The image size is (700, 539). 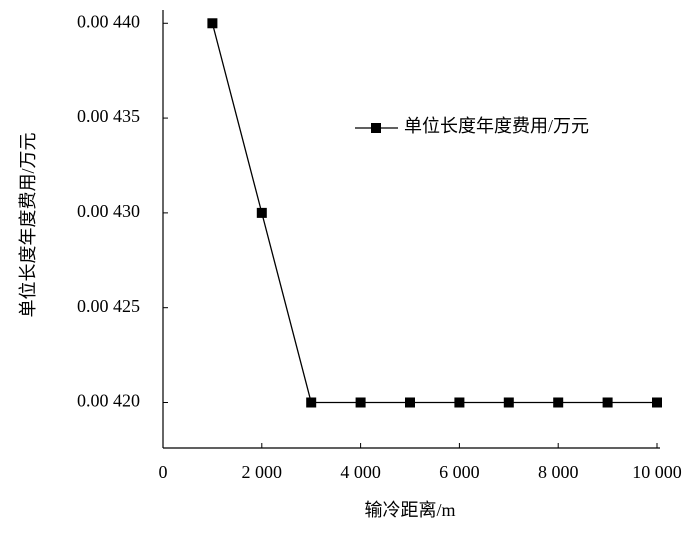 I want to click on x-tick-label: 8 000, so click(x=558, y=472).